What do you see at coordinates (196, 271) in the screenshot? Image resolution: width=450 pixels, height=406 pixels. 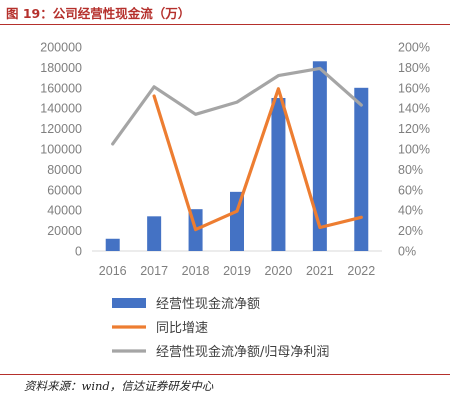 I see `x-axis-tick-label: 2018` at bounding box center [196, 271].